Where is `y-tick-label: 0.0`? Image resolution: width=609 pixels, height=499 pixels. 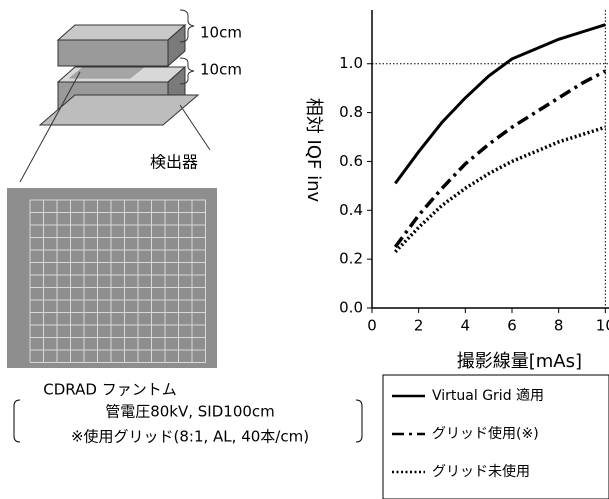 y-tick-label: 0.0 is located at coordinates (351, 308).